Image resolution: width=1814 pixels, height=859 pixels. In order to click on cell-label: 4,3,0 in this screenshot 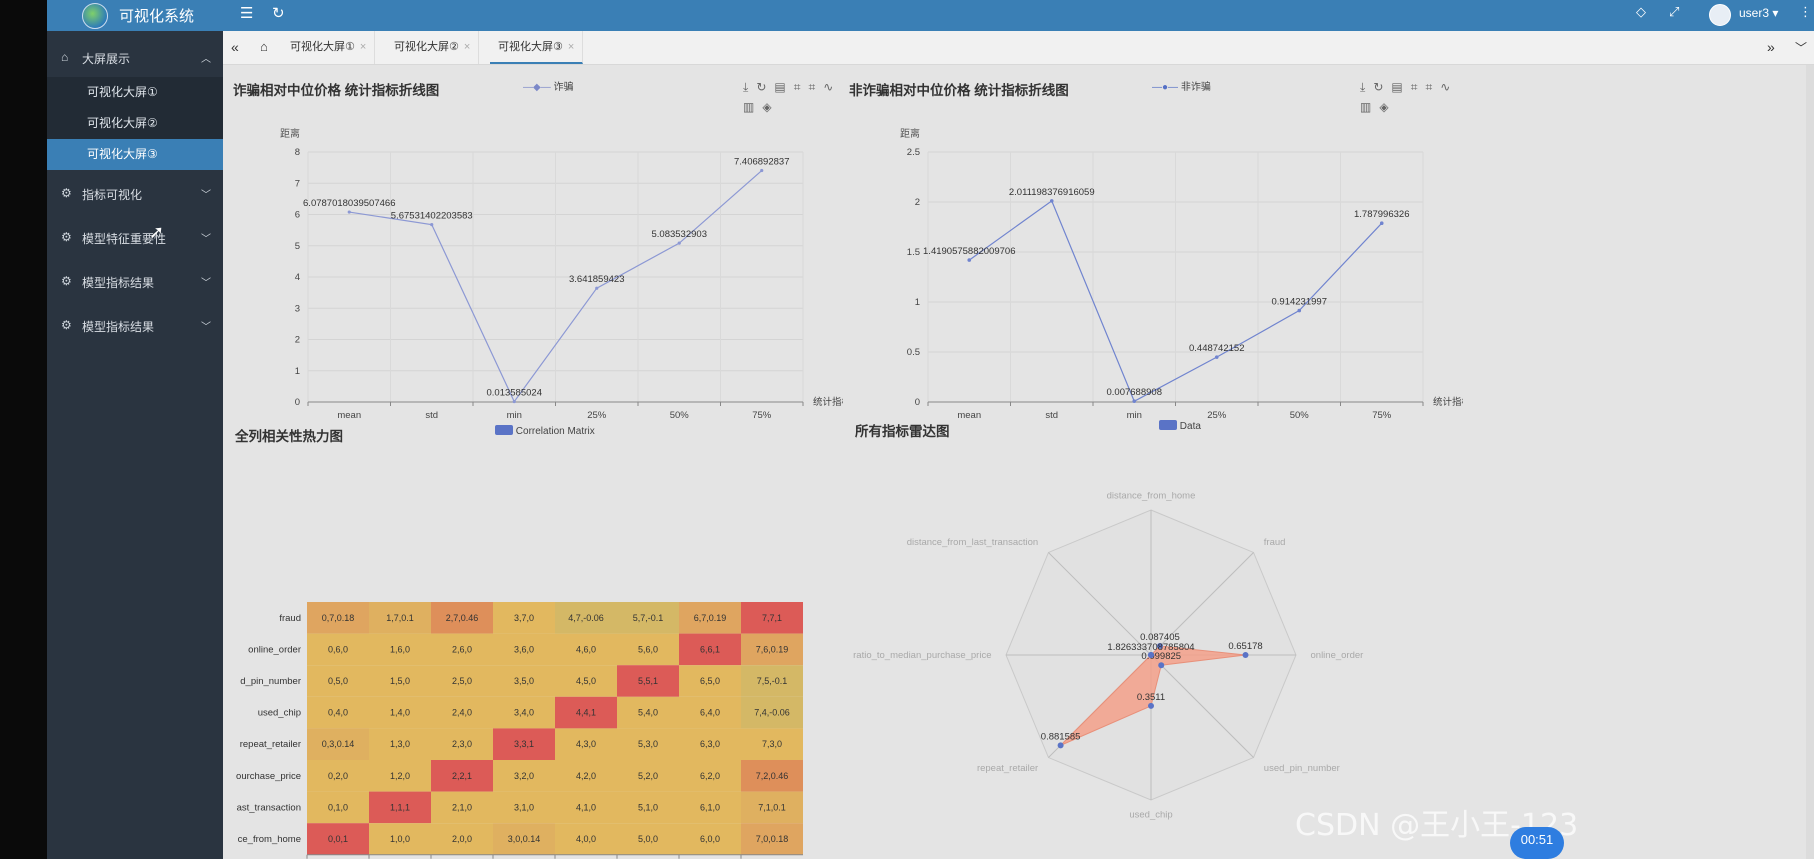, I will do `click(586, 744)`.